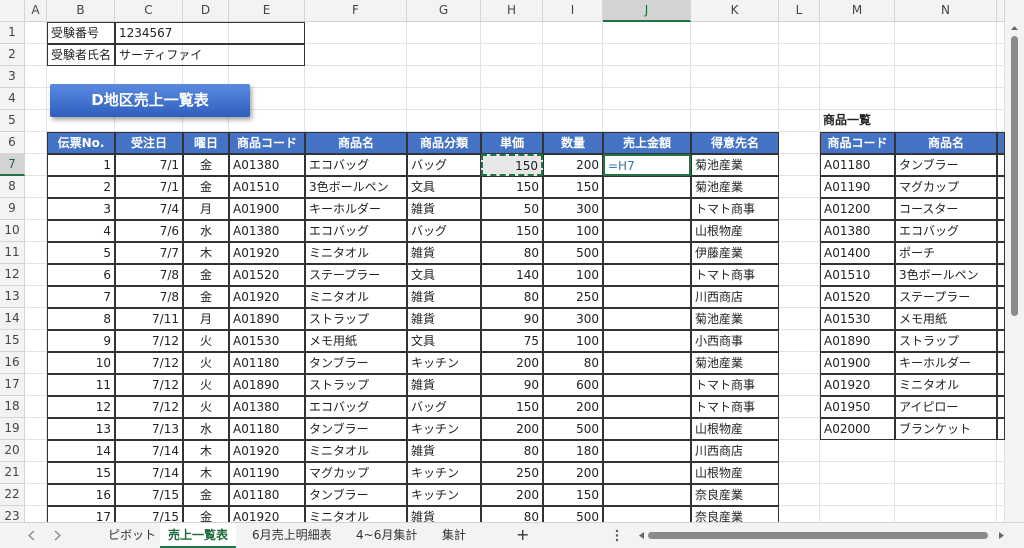 The height and width of the screenshot is (548, 1024). Describe the element at coordinates (387, 535) in the screenshot. I see `sheet-tab: 4~6月集計` at that location.